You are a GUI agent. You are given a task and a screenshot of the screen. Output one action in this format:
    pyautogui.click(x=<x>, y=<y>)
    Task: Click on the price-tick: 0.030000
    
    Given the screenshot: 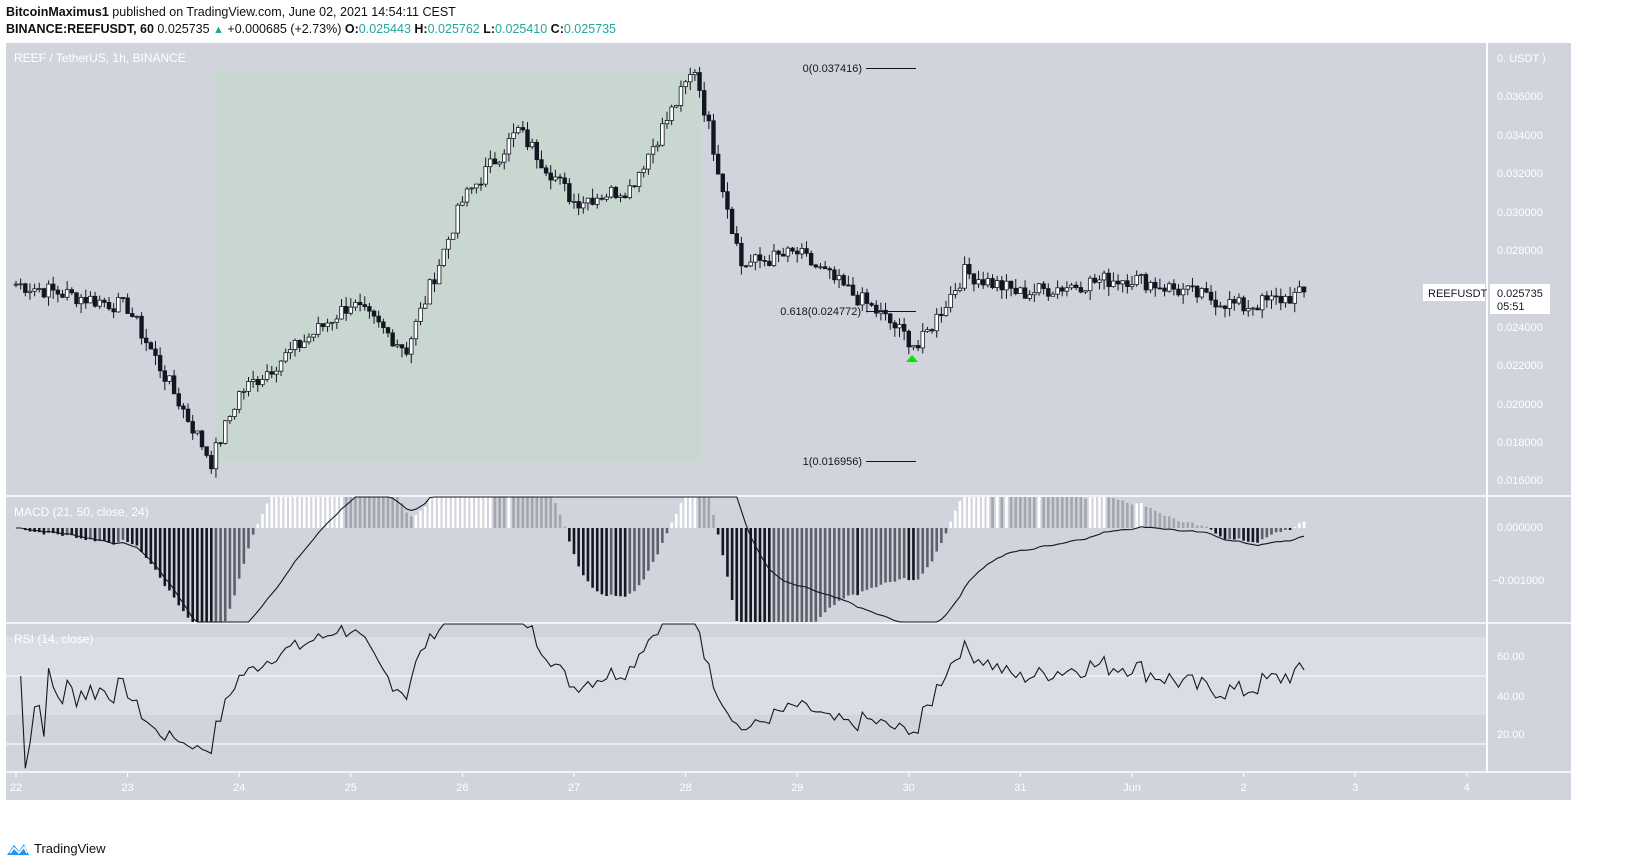 What is the action you would take?
    pyautogui.click(x=1520, y=213)
    